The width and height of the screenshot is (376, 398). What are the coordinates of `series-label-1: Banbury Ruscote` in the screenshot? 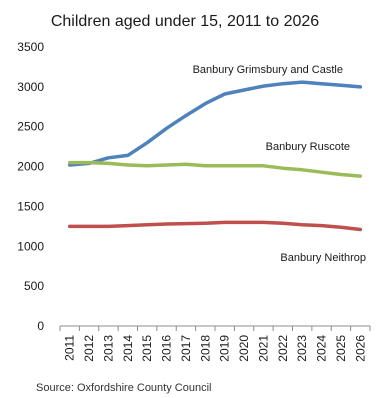 It's located at (308, 147).